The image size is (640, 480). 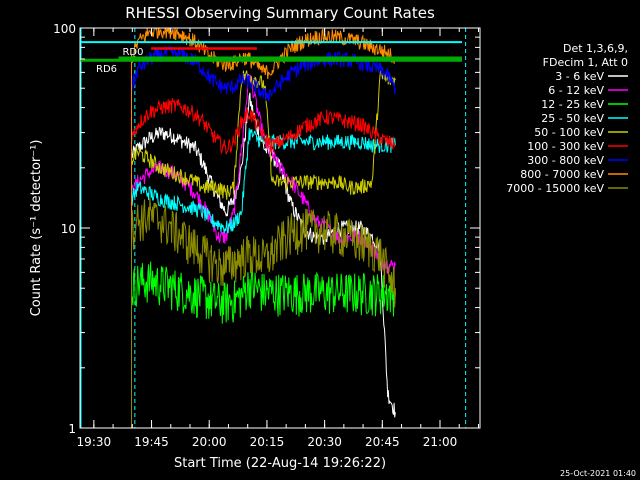 I want to click on render-timestamp: 25-Oct-2021 01:40, so click(x=598, y=473).